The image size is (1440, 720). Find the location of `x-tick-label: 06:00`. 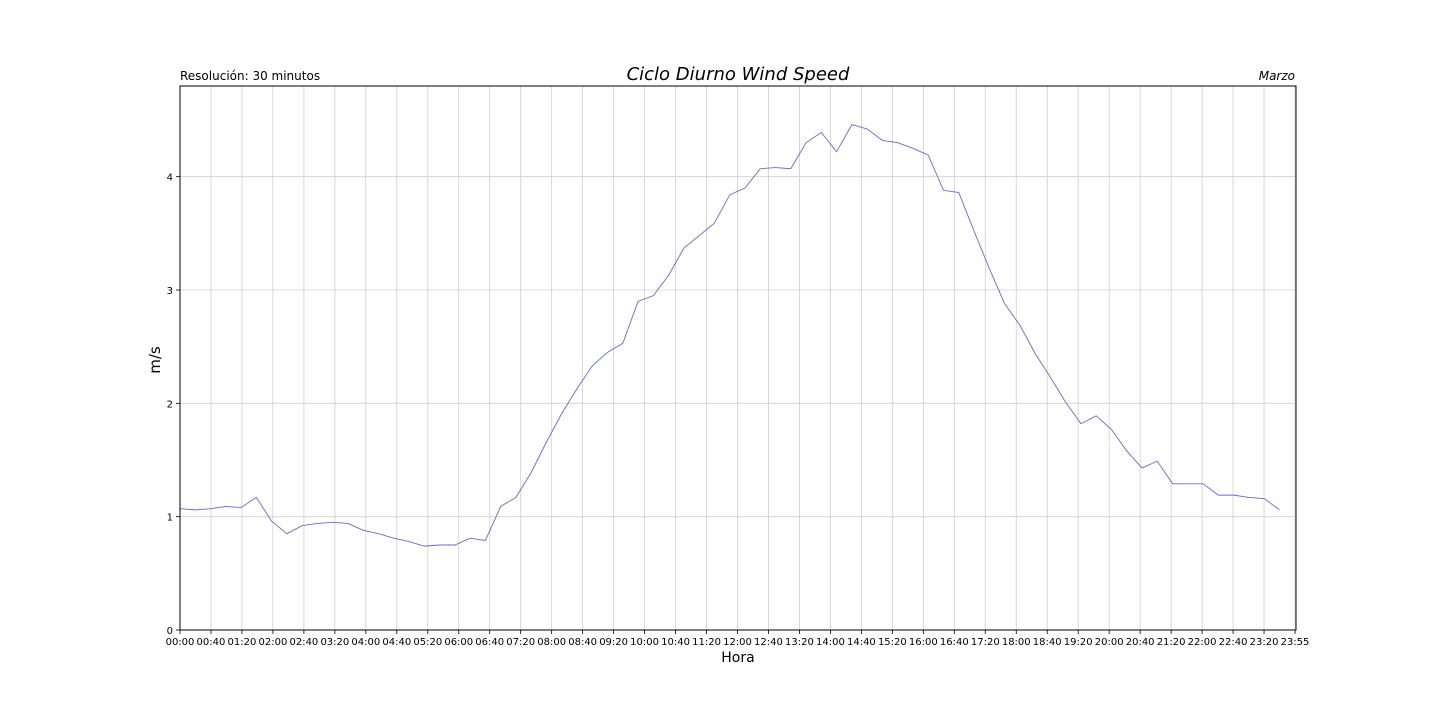

x-tick-label: 06:00 is located at coordinates (458, 642).